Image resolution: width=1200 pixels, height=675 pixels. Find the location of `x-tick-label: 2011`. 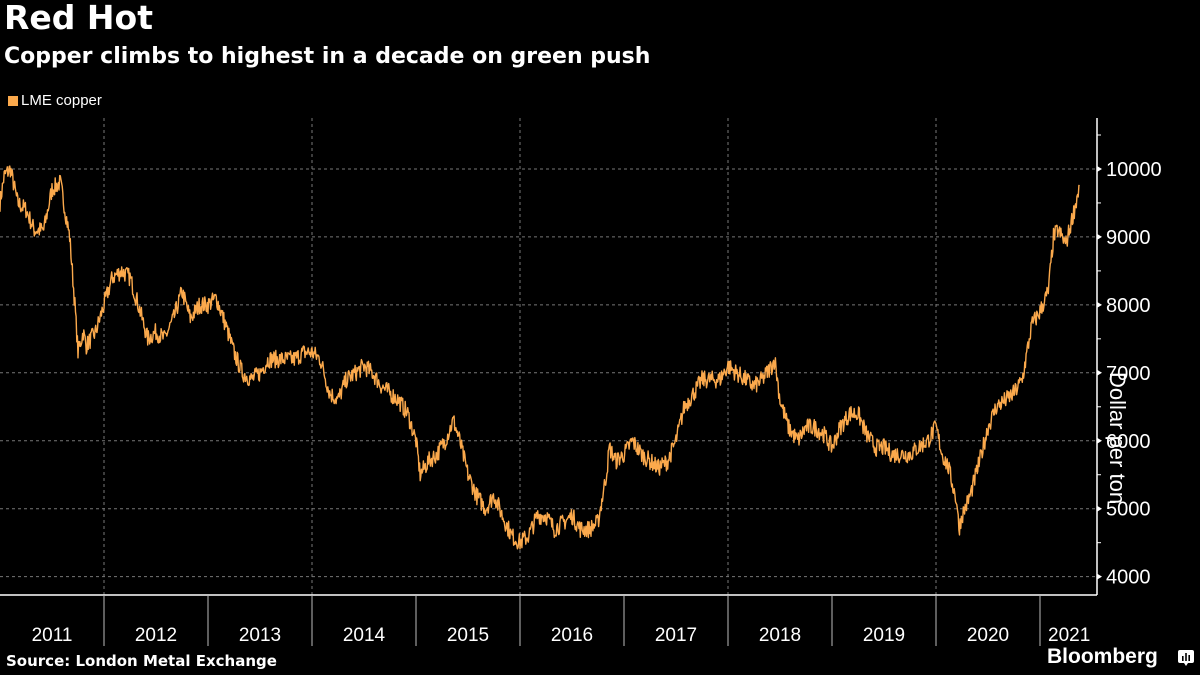

x-tick-label: 2011 is located at coordinates (52, 635).